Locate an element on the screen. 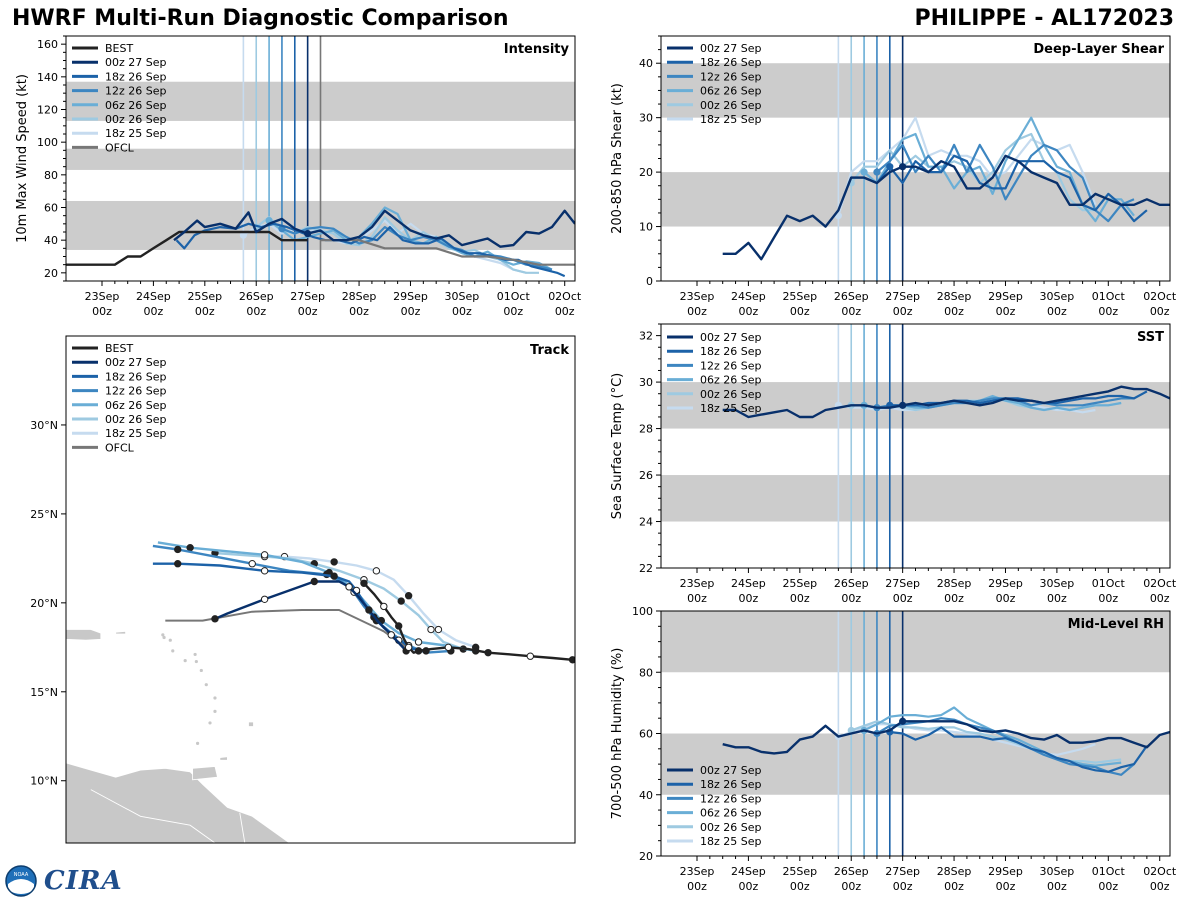 This screenshot has width=1200, height=902. legend-label: 18z 26 Sep is located at coordinates (731, 784).